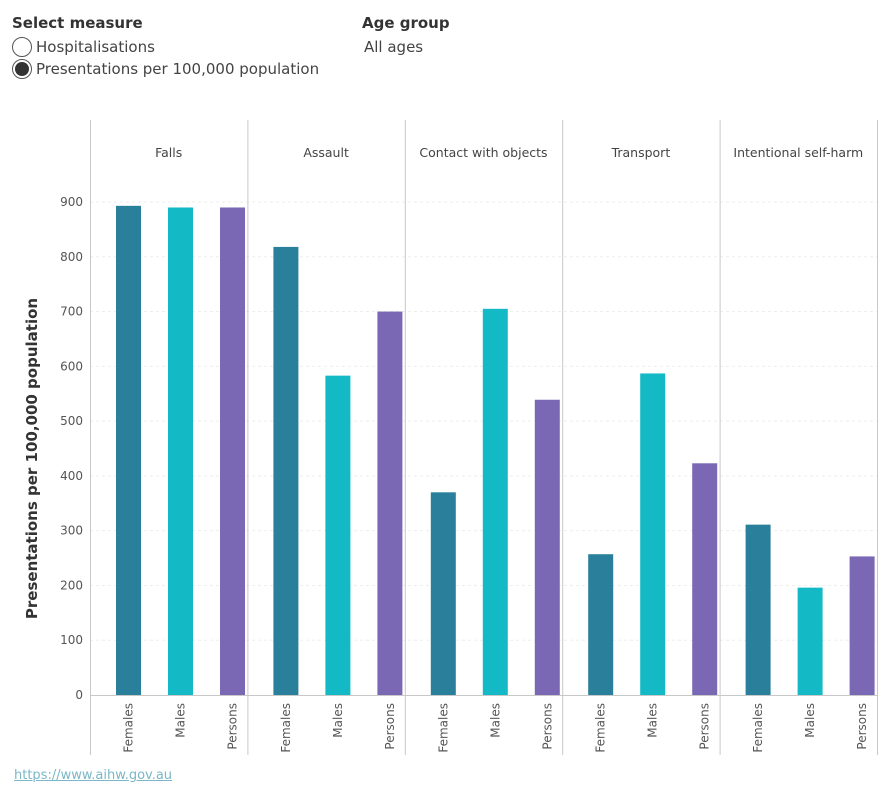  What do you see at coordinates (22, 69) in the screenshot?
I see `radio-selected-icon` at bounding box center [22, 69].